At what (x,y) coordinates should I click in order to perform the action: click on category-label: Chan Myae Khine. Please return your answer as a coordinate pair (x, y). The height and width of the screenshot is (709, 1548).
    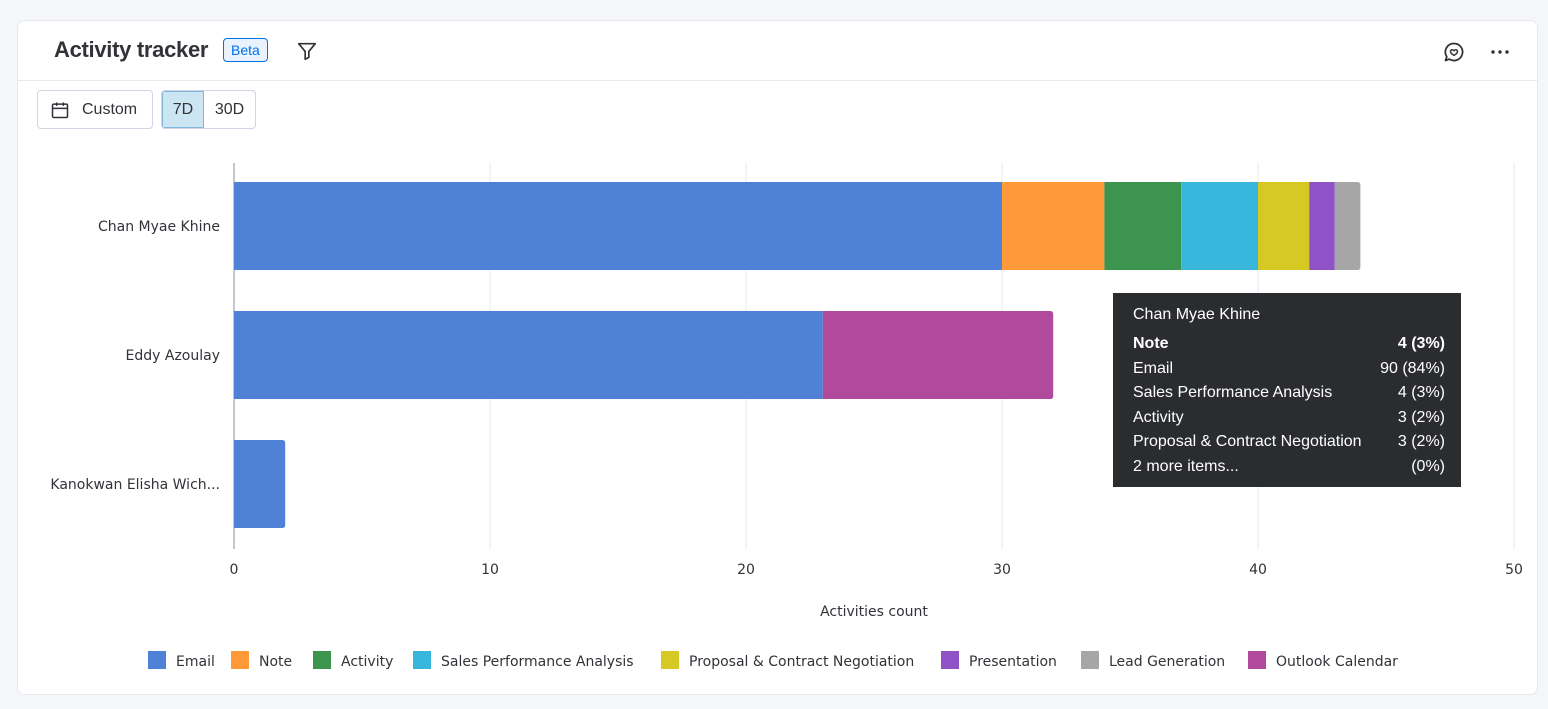
    Looking at the image, I should click on (159, 227).